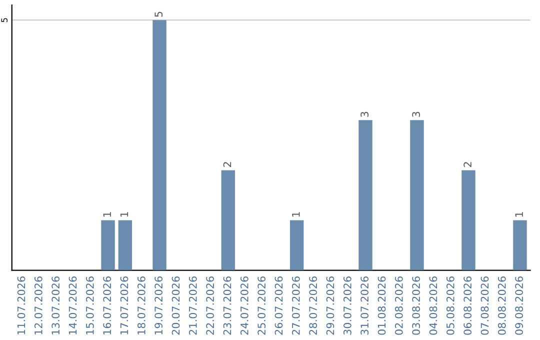  Describe the element at coordinates (56, 305) in the screenshot. I see `x-tick-label: 13.07.2026` at that location.